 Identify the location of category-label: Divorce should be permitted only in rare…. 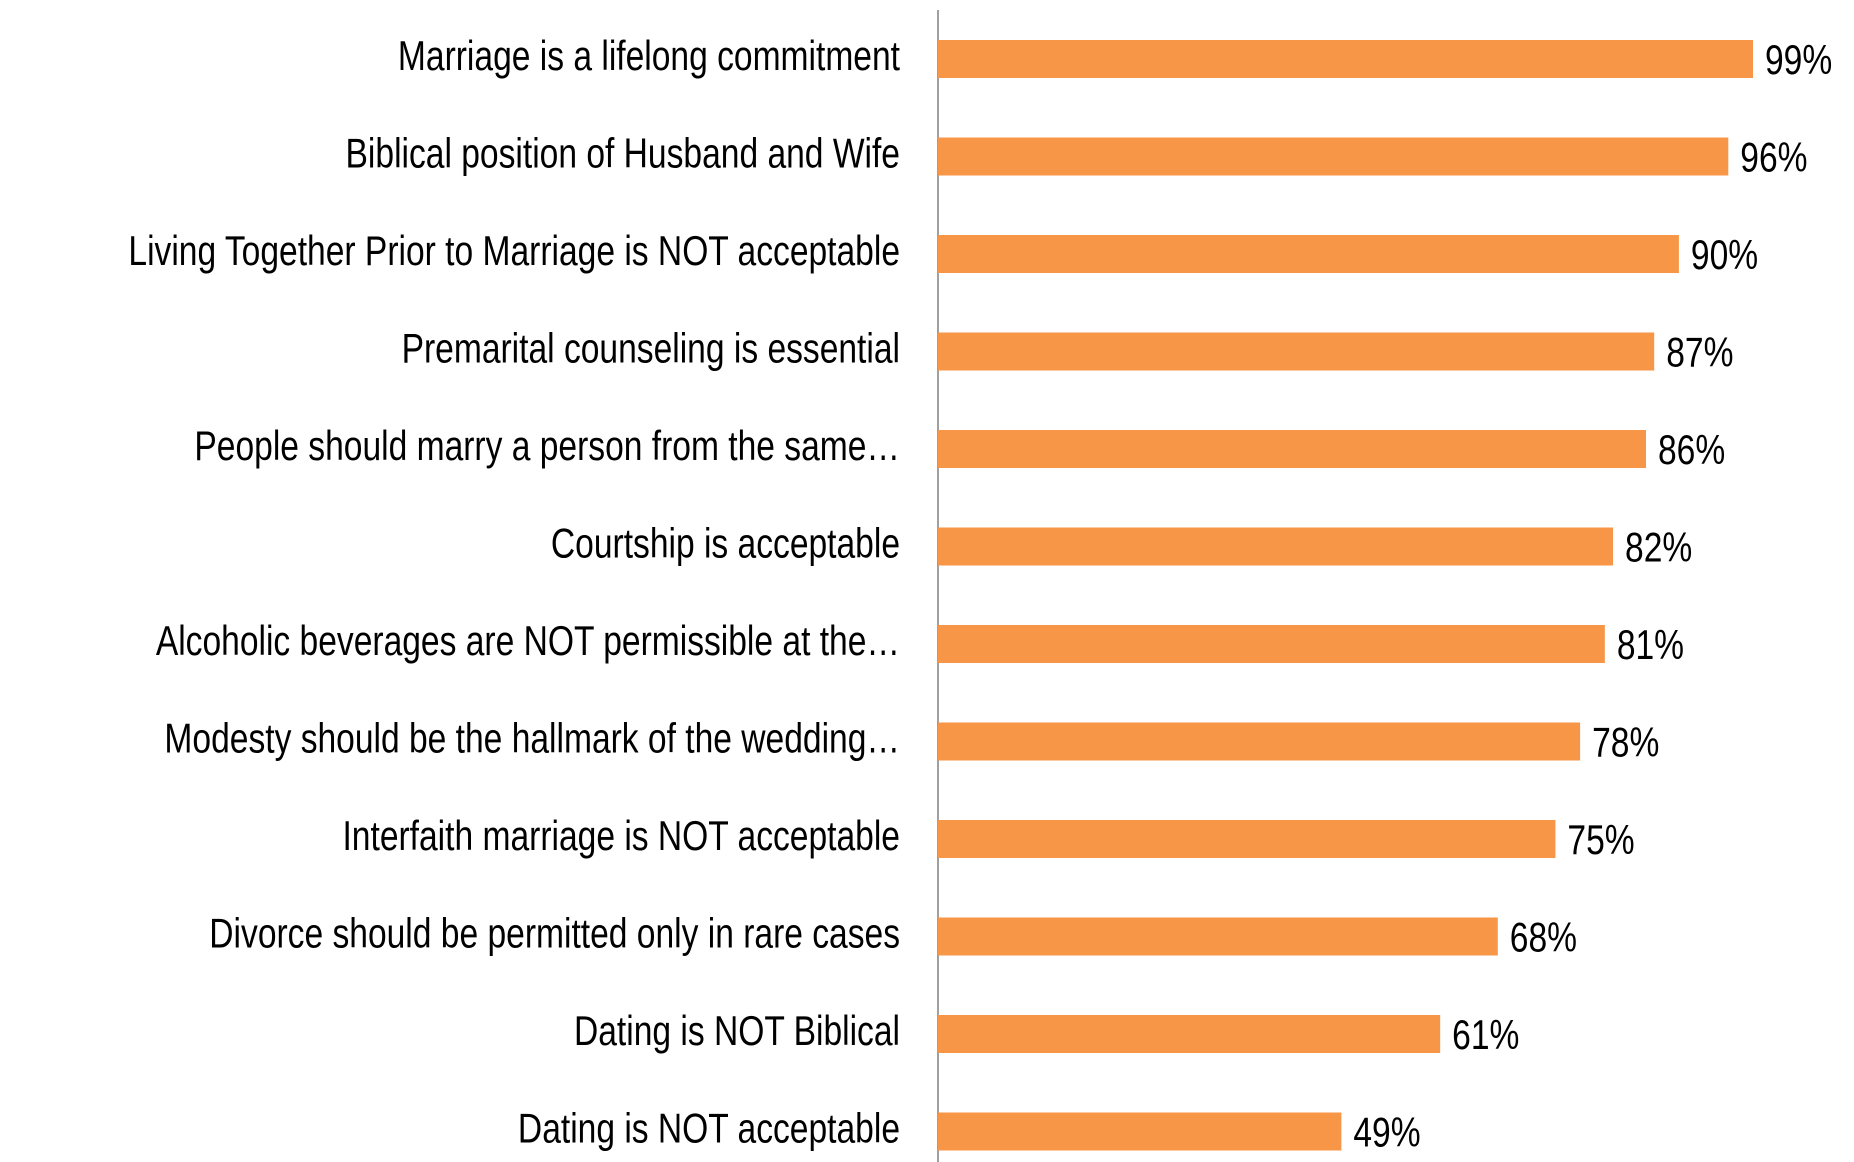
(554, 934).